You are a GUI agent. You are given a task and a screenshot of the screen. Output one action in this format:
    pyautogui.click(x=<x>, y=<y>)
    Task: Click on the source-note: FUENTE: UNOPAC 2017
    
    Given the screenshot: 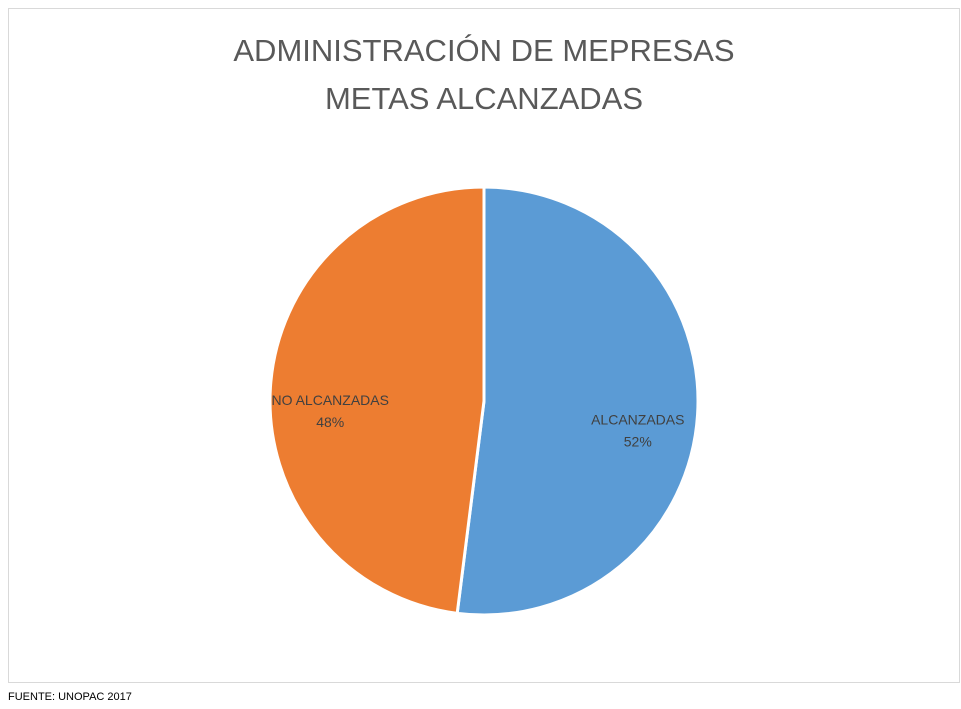 What is the action you would take?
    pyautogui.click(x=70, y=697)
    